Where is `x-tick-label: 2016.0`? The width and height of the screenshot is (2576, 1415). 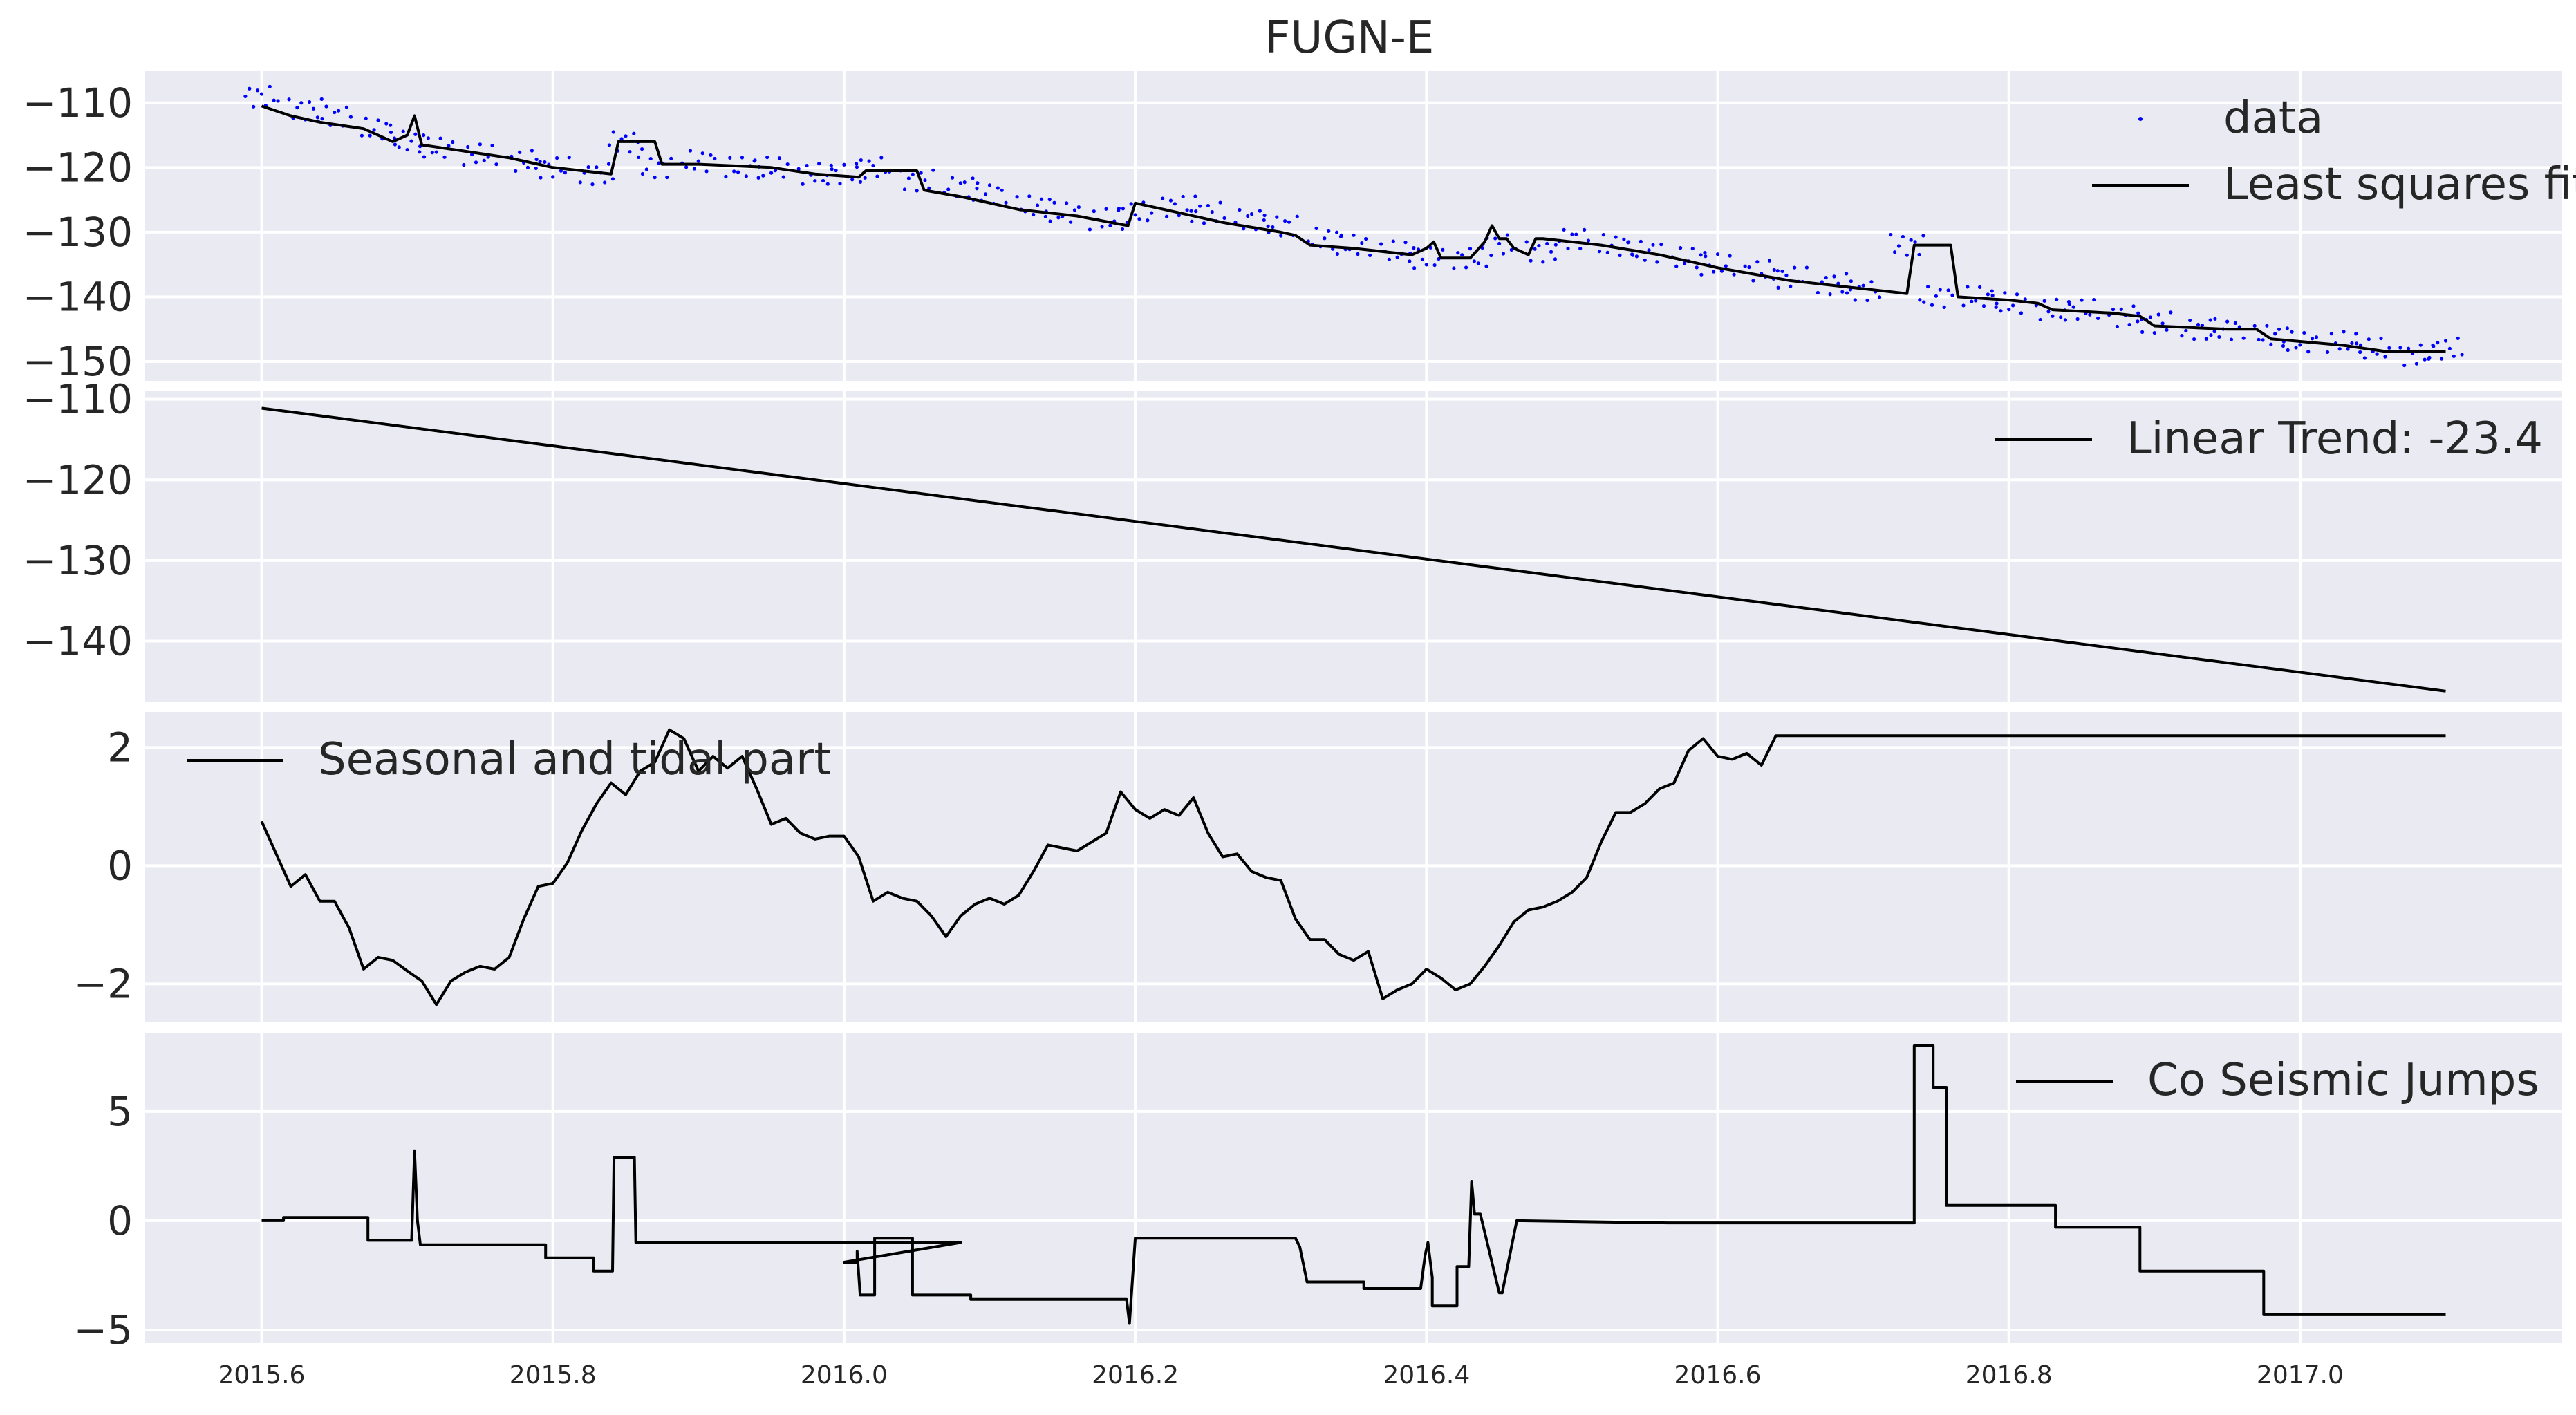 x-tick-label: 2016.0 is located at coordinates (844, 1375).